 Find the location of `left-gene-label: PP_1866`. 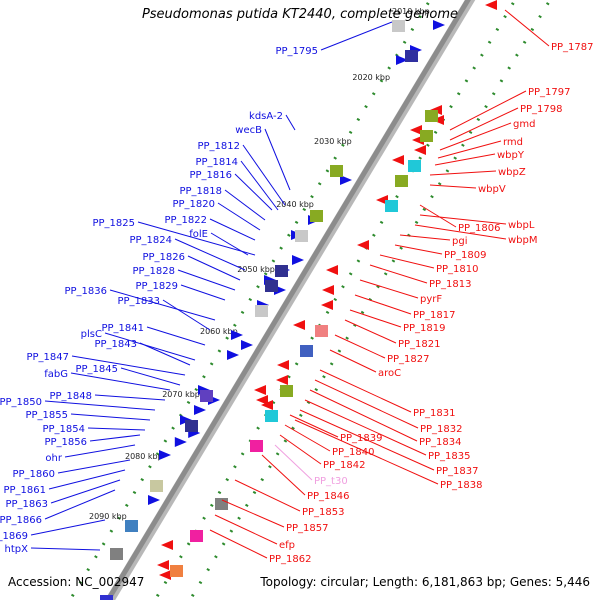

left-gene-label: PP_1866 is located at coordinates (21, 520).